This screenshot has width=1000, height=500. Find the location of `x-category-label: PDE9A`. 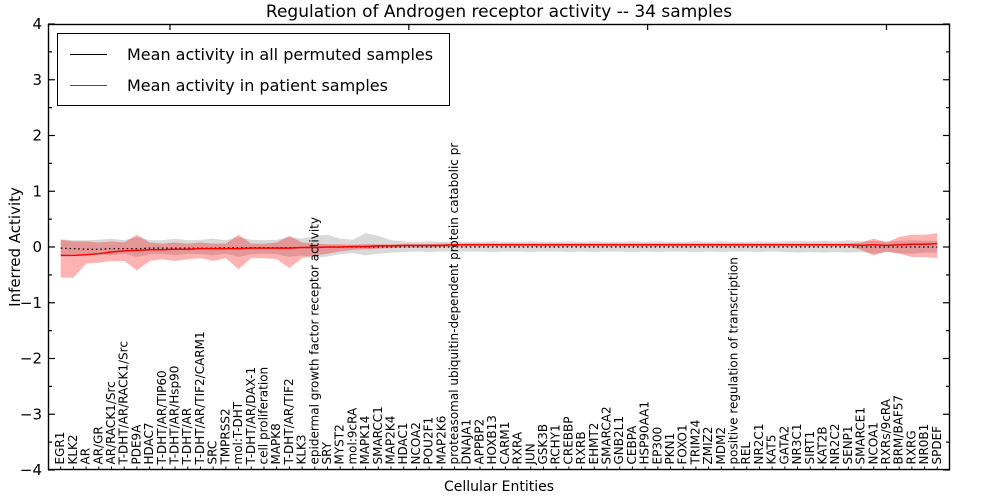

x-category-label: PDE9A is located at coordinates (136, 444).